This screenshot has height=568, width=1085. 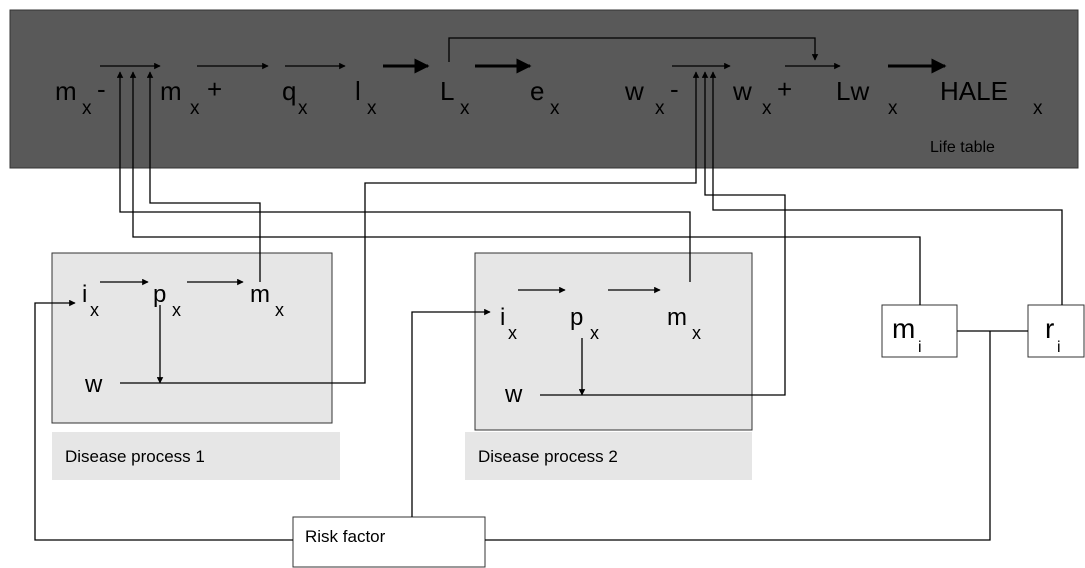 What do you see at coordinates (974, 91) in the screenshot?
I see `symbol-base: HALE` at bounding box center [974, 91].